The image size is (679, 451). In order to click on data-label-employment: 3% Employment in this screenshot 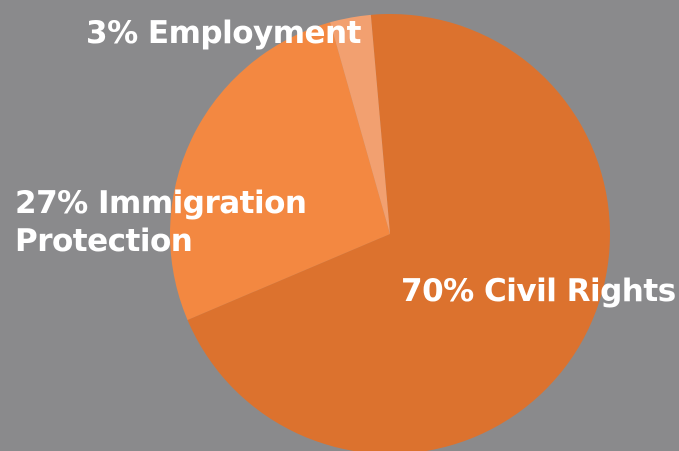, I will do `click(223, 33)`.